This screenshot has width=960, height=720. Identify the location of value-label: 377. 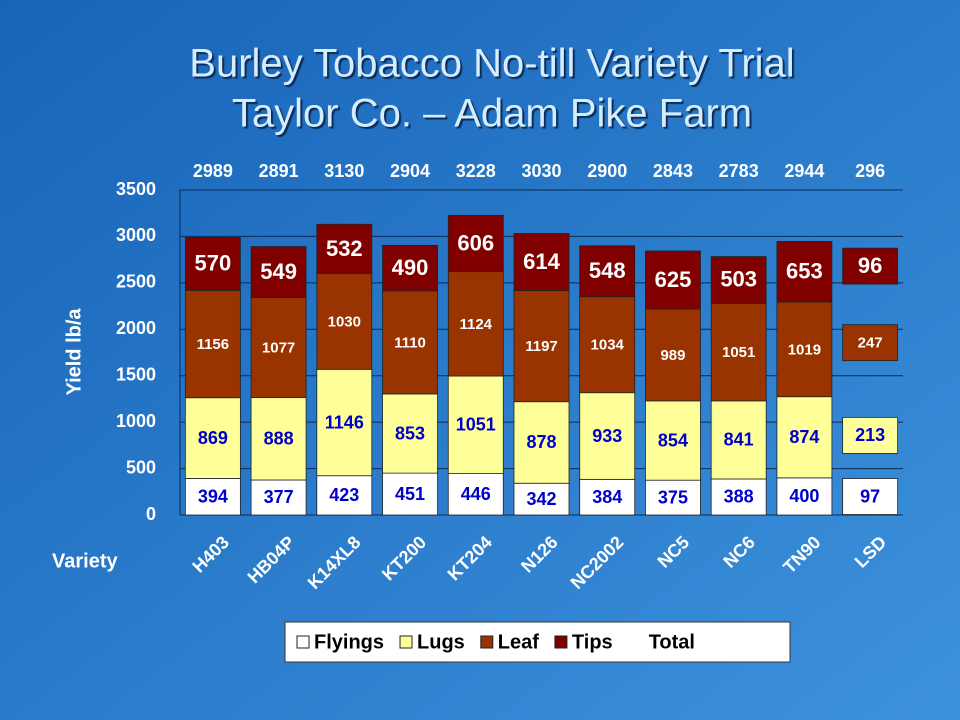
(279, 497).